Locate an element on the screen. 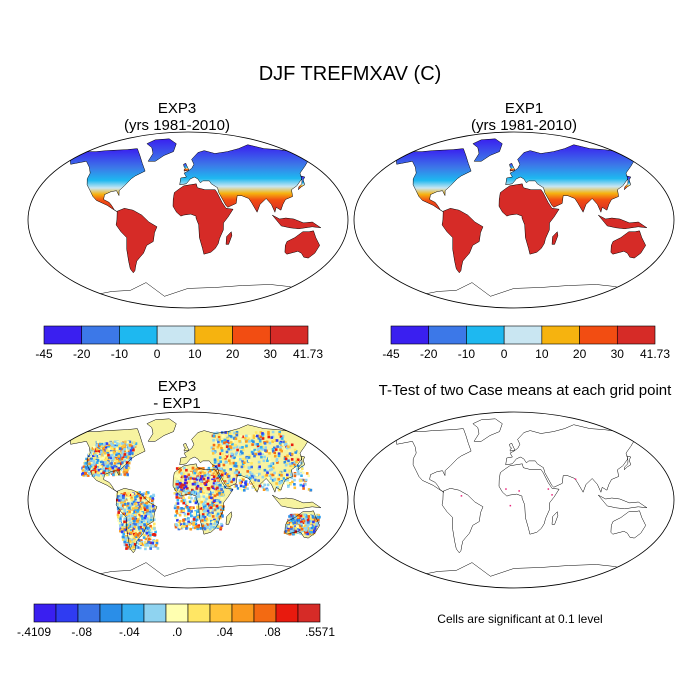  exp3-colorbar-tick-label: -20 is located at coordinates (82, 354).